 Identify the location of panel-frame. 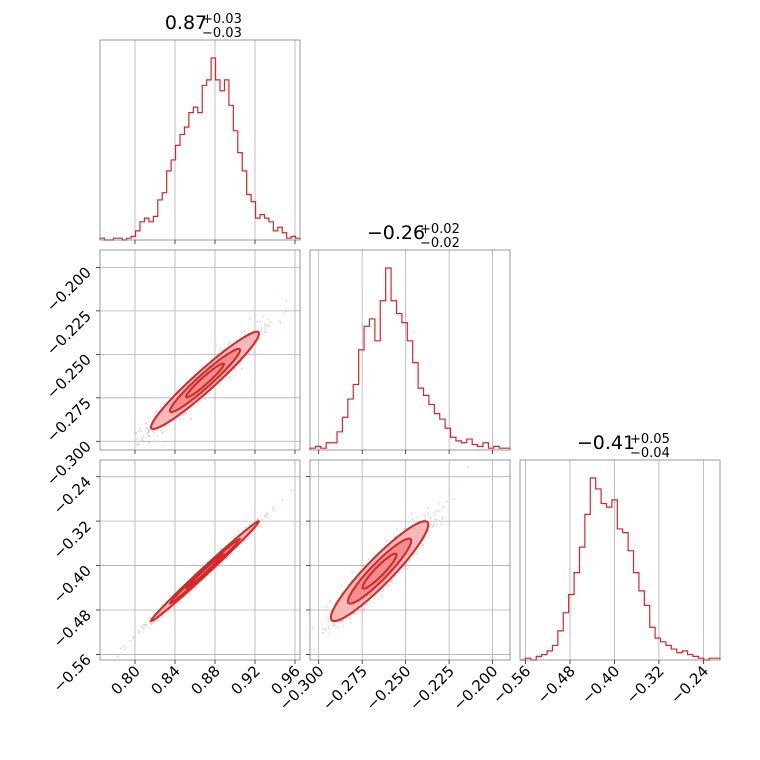
(200, 350).